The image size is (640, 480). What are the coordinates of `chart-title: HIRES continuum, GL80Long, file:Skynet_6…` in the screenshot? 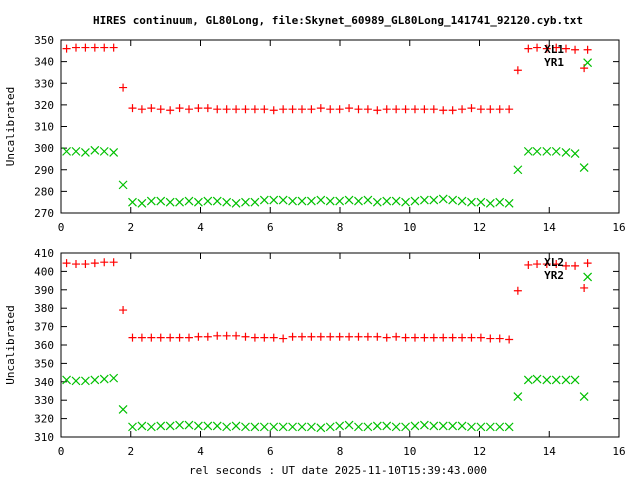 It's located at (338, 20).